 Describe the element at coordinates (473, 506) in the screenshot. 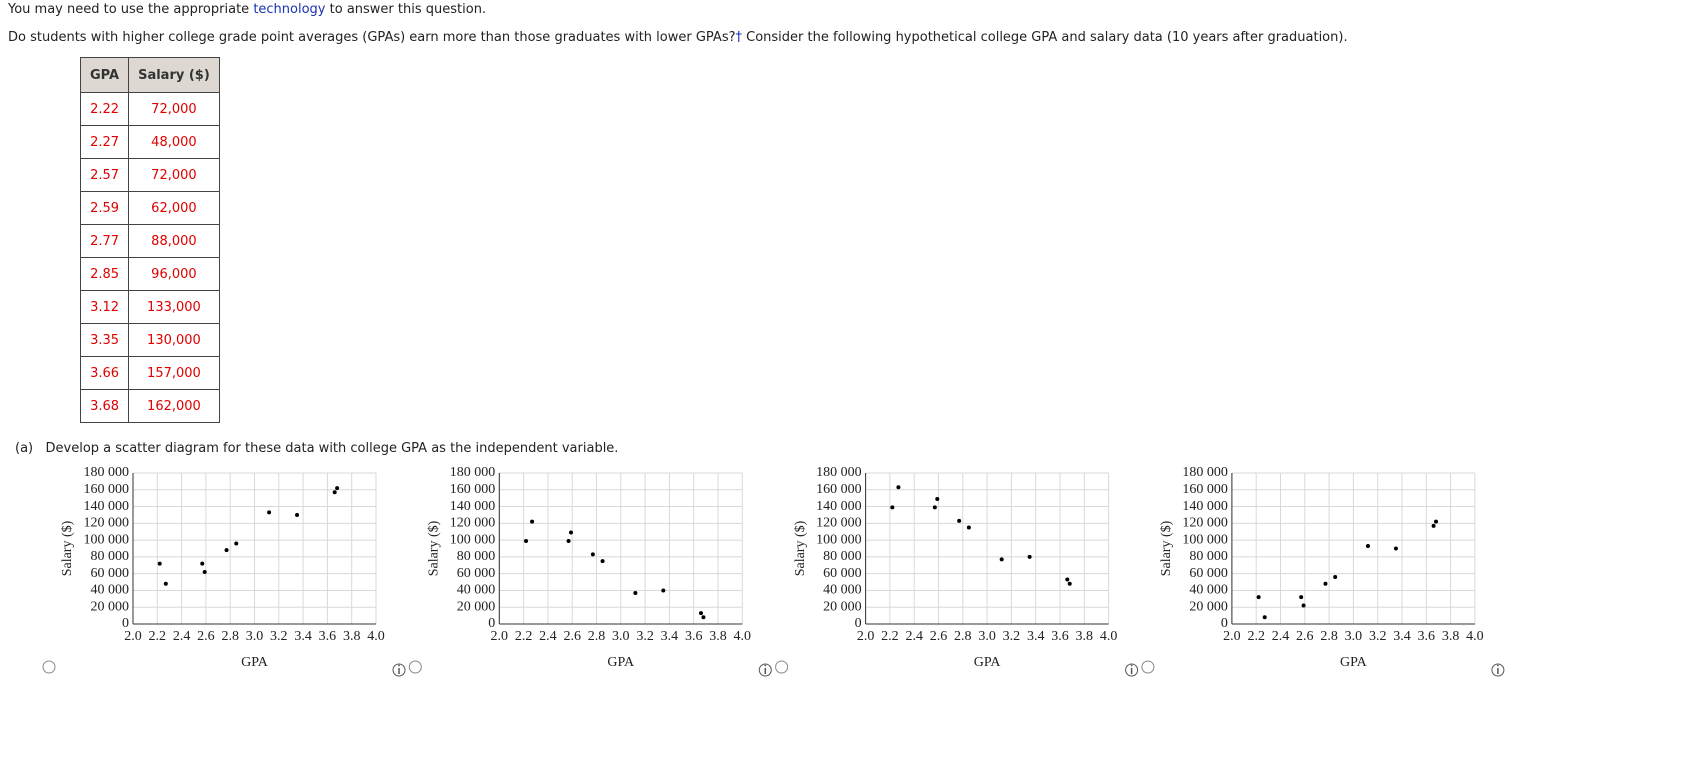

I see `y-tick-label: 140 000` at that location.